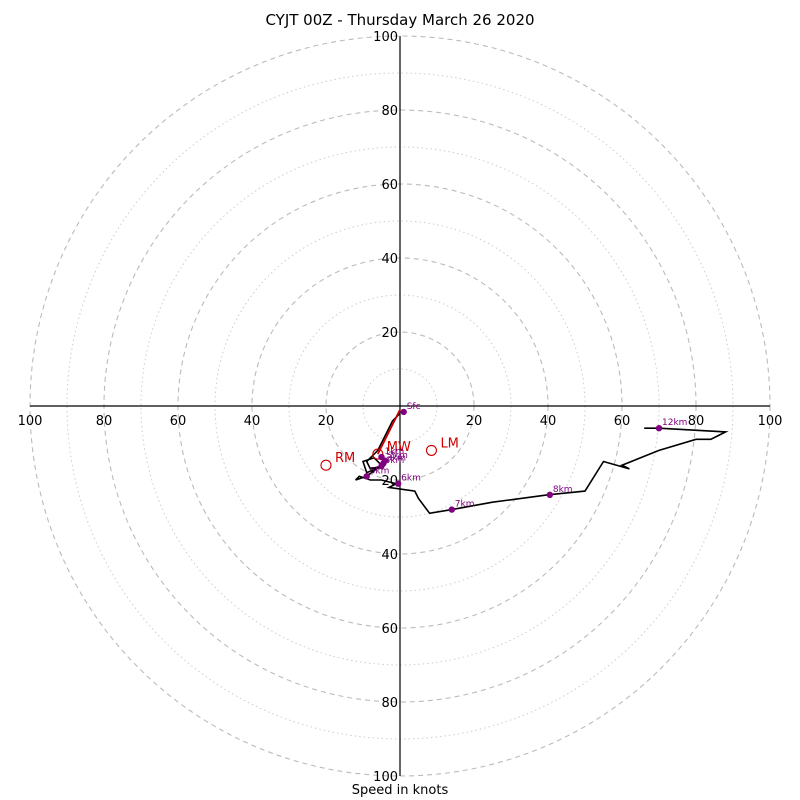 This screenshot has width=800, height=800. What do you see at coordinates (326, 465) in the screenshot?
I see `storm-motion-marker-rm` at bounding box center [326, 465].